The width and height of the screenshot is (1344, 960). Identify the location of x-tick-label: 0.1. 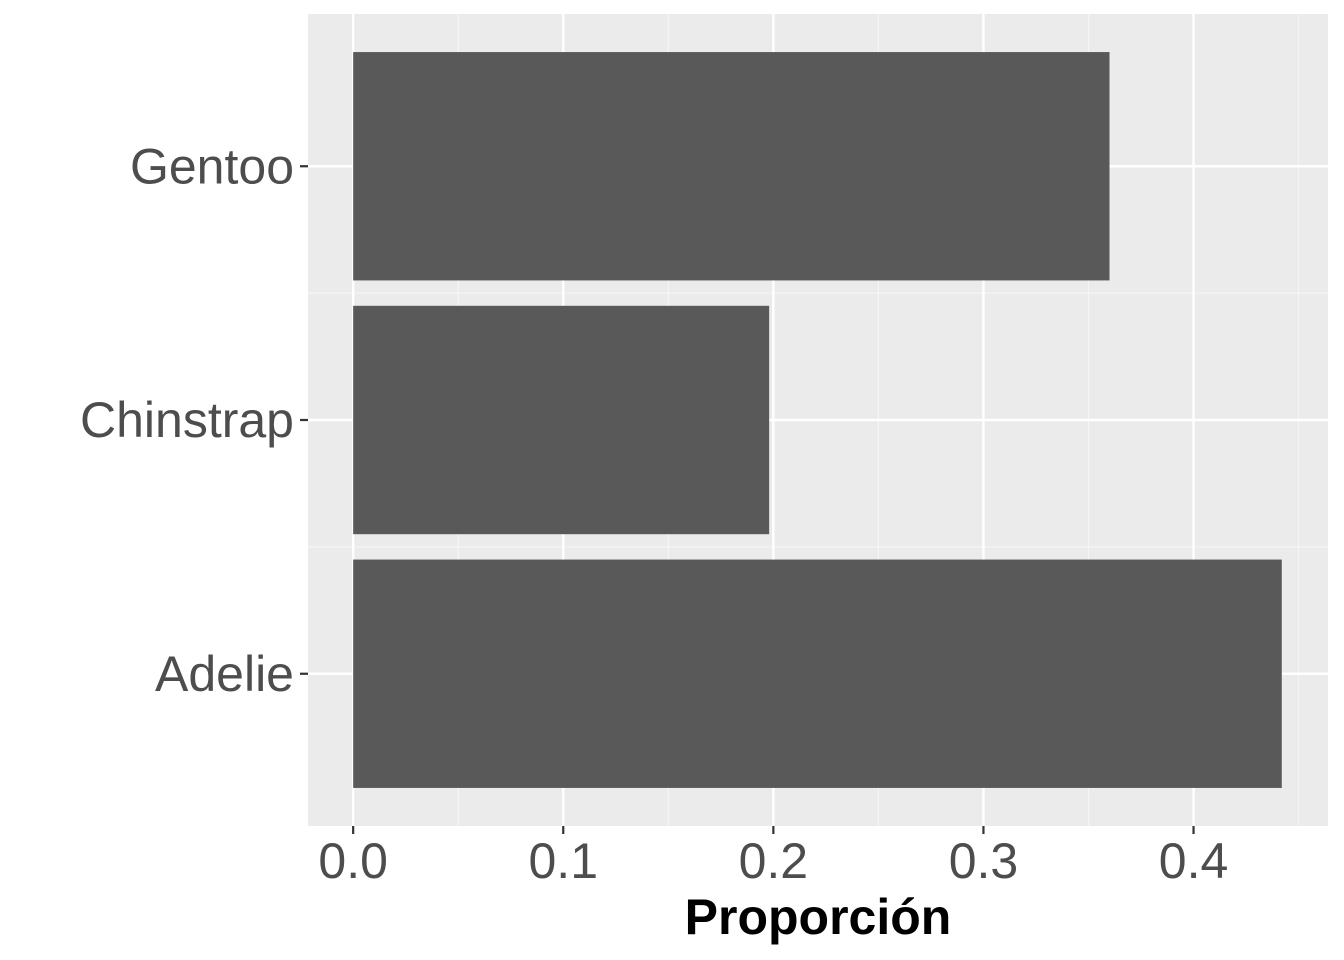
(564, 861).